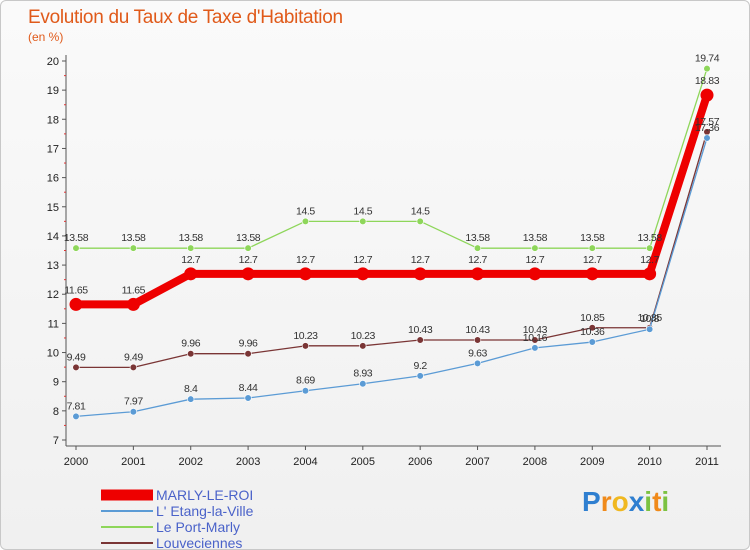 This screenshot has width=750, height=550. What do you see at coordinates (305, 336) in the screenshot?
I see `data-label-louveciennes: 10.23` at bounding box center [305, 336].